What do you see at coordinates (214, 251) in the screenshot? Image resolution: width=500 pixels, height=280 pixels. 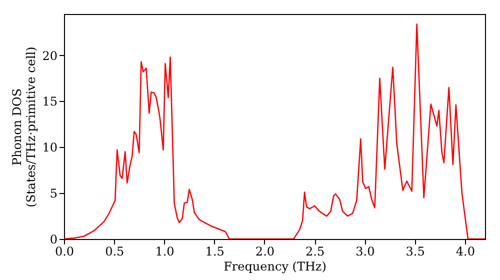 I see `x-tick-label: 1.5` at bounding box center [214, 251].